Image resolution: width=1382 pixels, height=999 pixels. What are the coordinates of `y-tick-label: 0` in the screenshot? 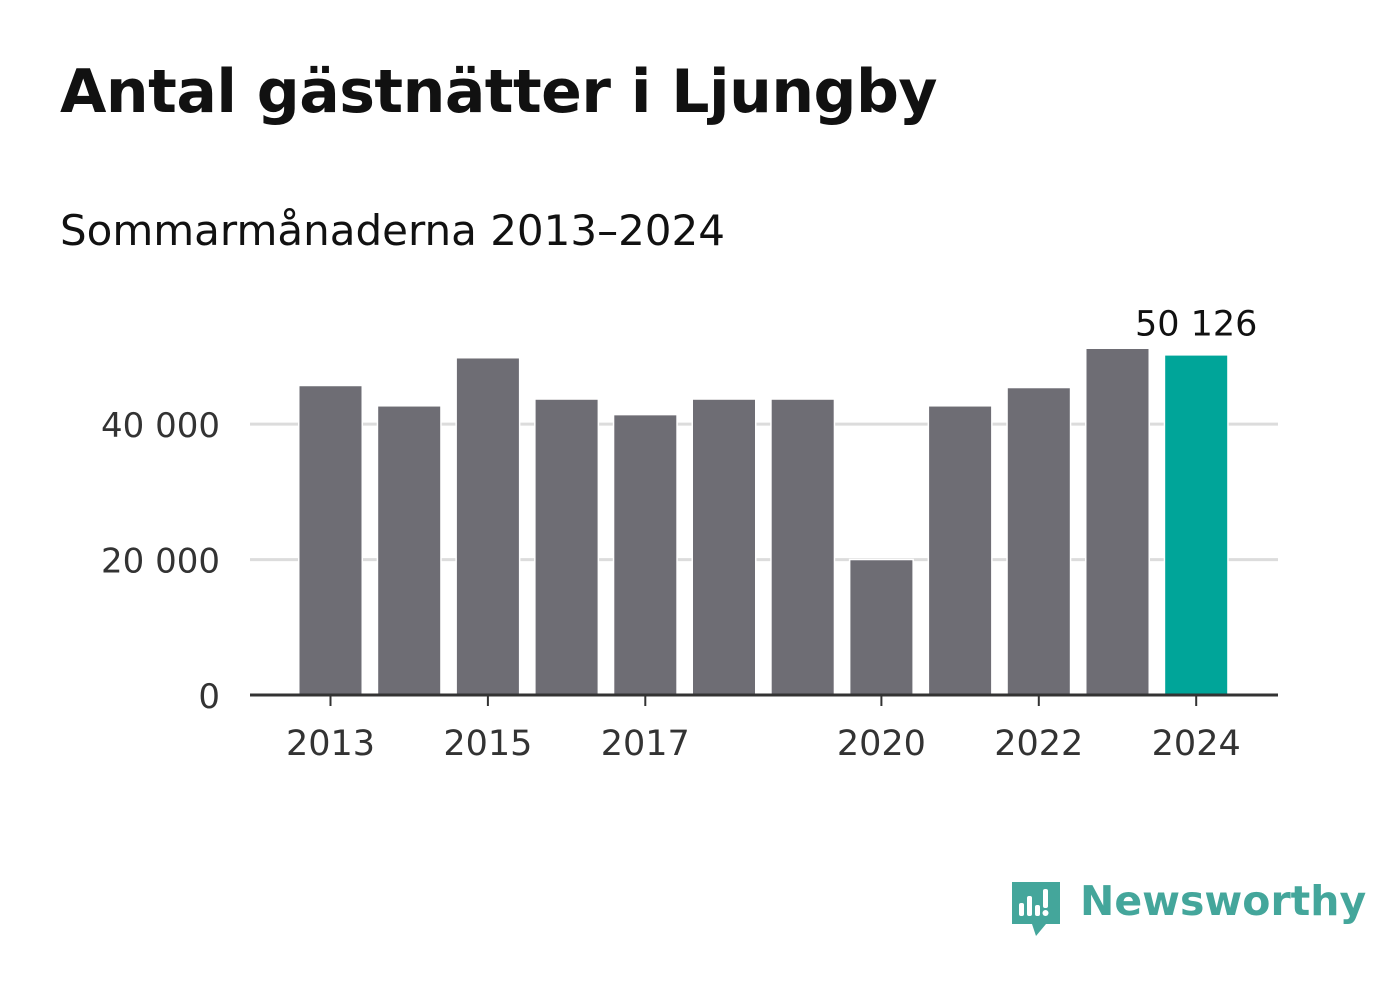 It's located at (209, 697).